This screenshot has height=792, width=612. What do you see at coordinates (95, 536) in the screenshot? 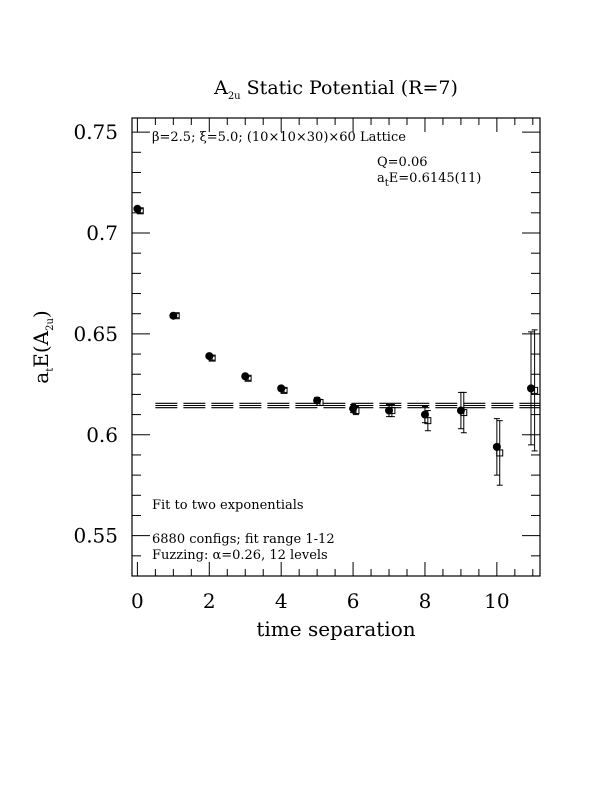
I see `y-tick-label: 0.55` at bounding box center [95, 536].